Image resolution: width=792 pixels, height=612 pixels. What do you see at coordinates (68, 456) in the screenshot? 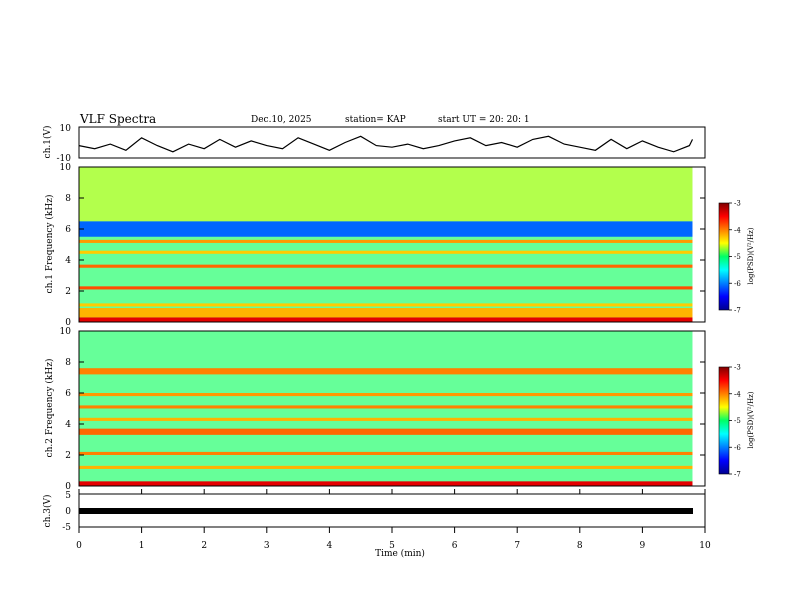
I see `ch2-spectrogram-ytick-label: 2` at bounding box center [68, 456].